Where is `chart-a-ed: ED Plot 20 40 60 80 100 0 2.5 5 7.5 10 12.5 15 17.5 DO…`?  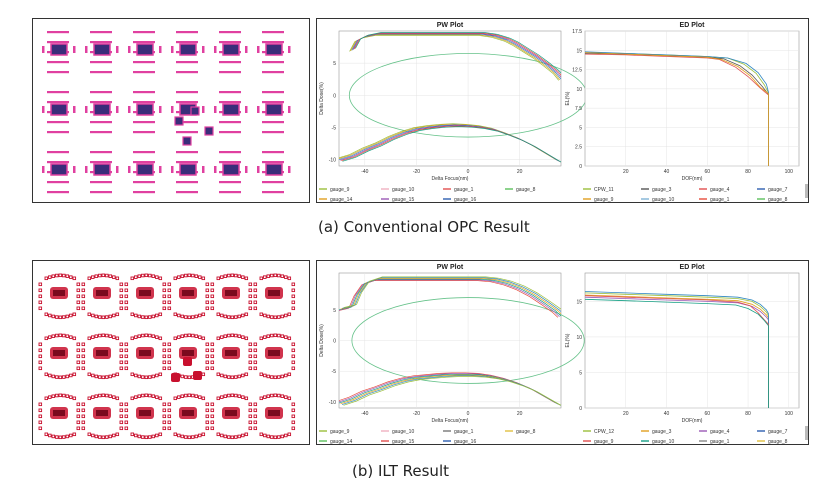 chart-a-ed: ED Plot 20 40 60 80 100 0 2.5 5 7.5 10 12.5 15 17.5 DO… is located at coordinates (686, 112).